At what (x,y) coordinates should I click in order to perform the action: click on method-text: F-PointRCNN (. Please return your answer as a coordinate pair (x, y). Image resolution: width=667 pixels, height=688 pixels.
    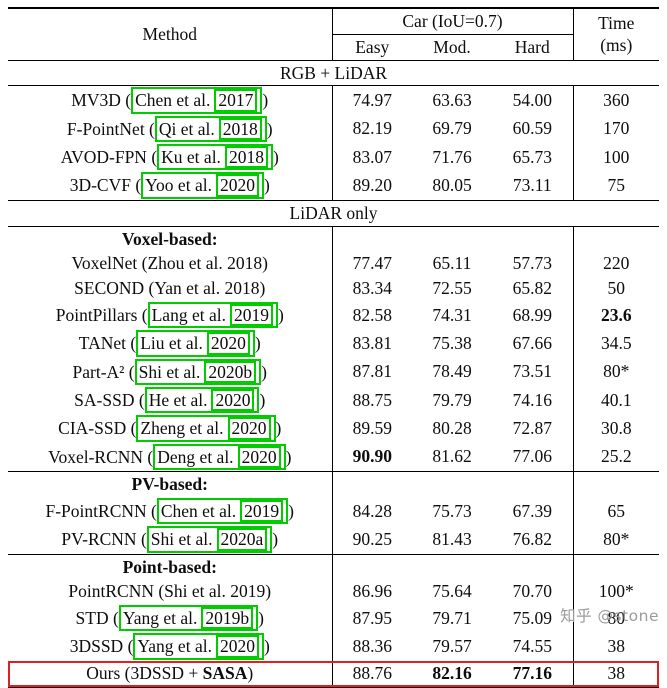
    Looking at the image, I should click on (101, 510).